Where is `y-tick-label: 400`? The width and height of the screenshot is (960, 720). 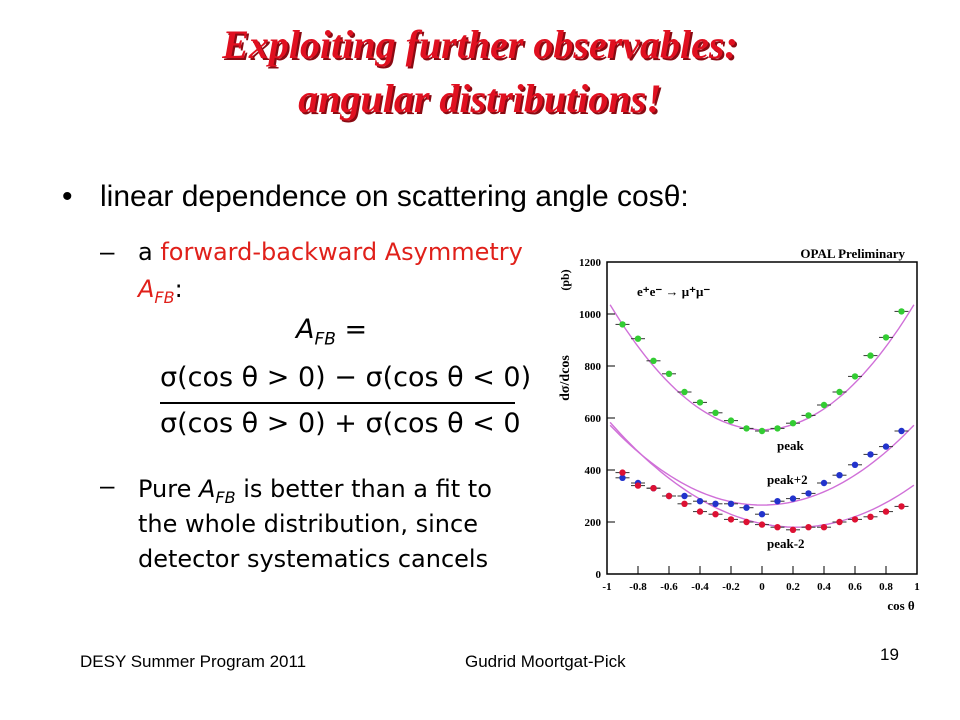
y-tick-label: 400 is located at coordinates (593, 471).